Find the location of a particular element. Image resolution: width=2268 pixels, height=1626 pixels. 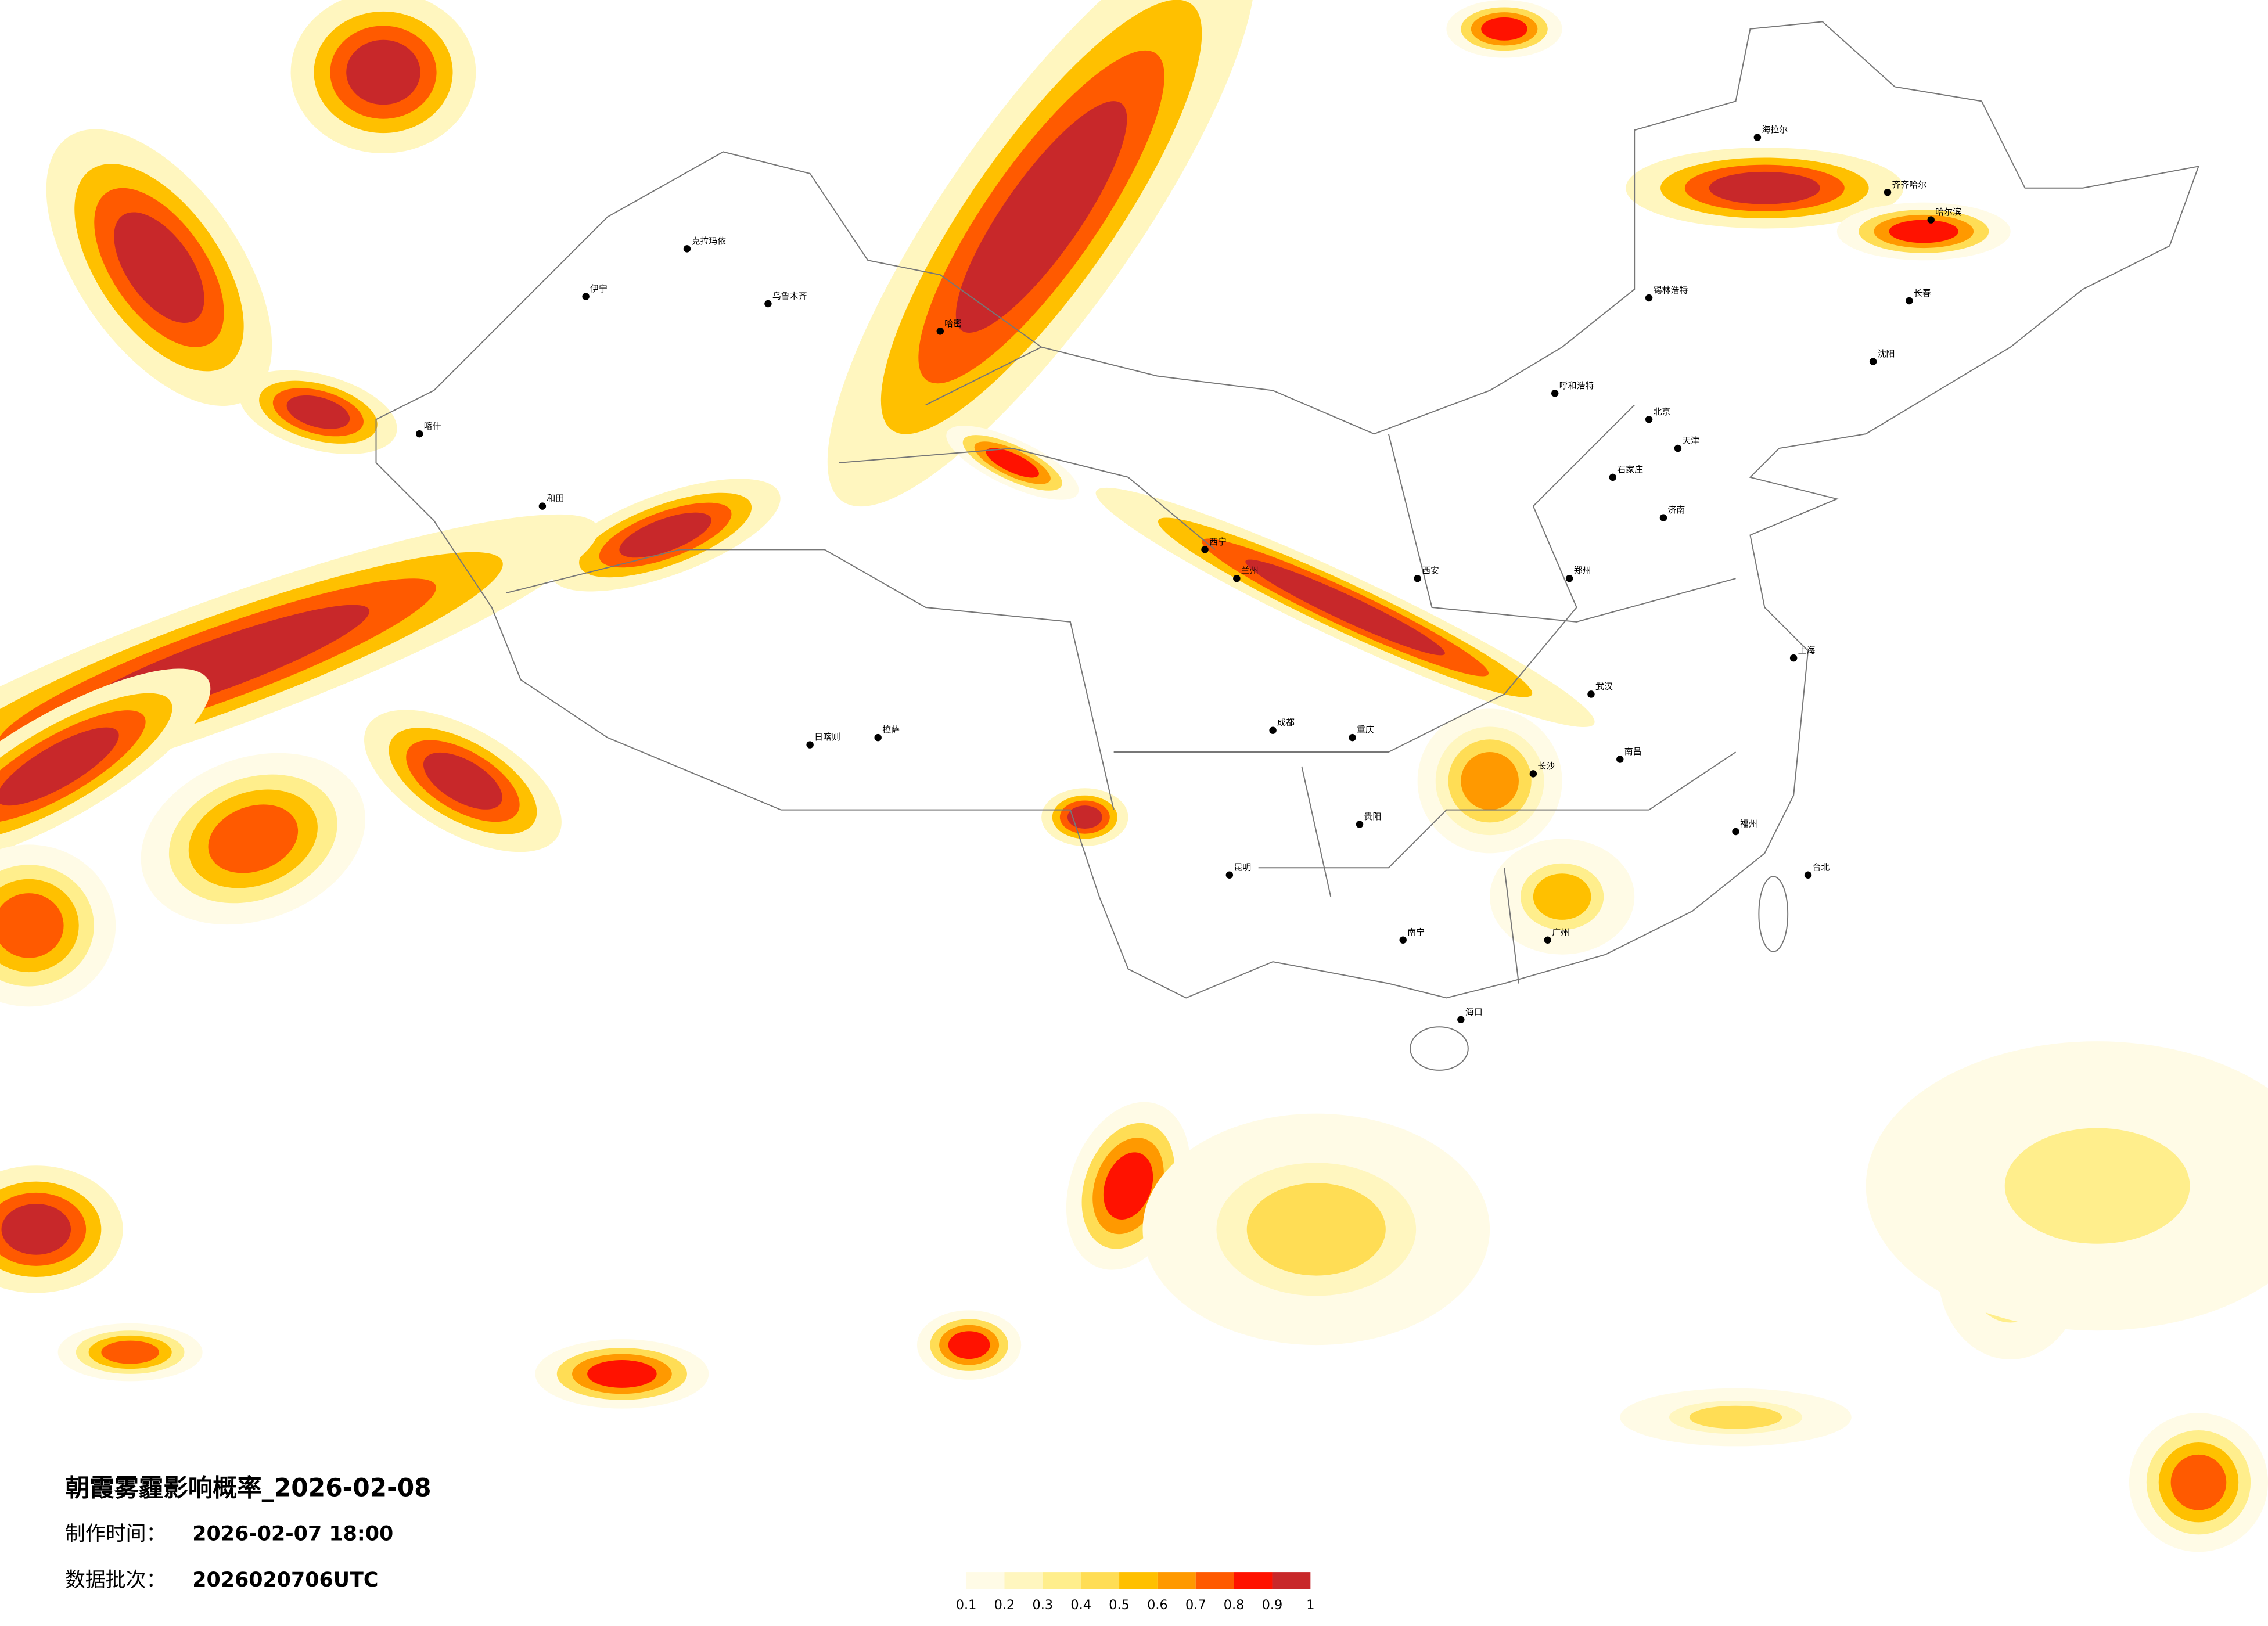

city-label: 乌鲁木齐 is located at coordinates (789, 296).